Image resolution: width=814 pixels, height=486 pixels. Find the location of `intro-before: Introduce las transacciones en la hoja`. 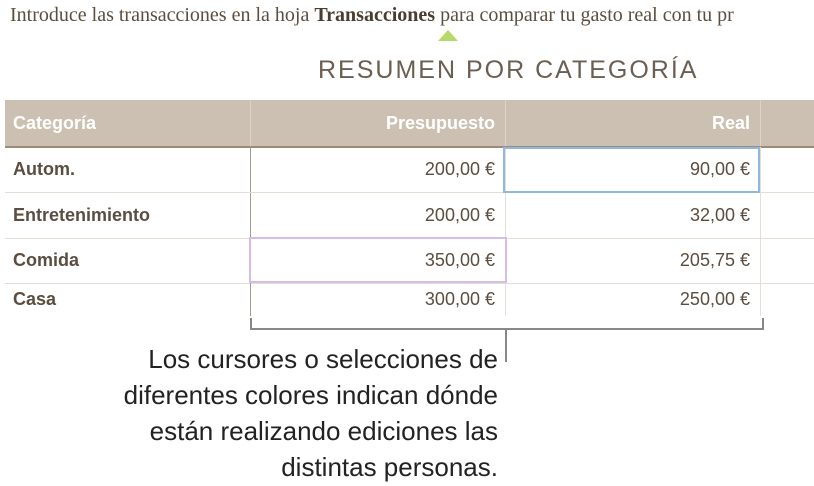

intro-before: Introduce las transacciones en la hoja is located at coordinates (162, 15).